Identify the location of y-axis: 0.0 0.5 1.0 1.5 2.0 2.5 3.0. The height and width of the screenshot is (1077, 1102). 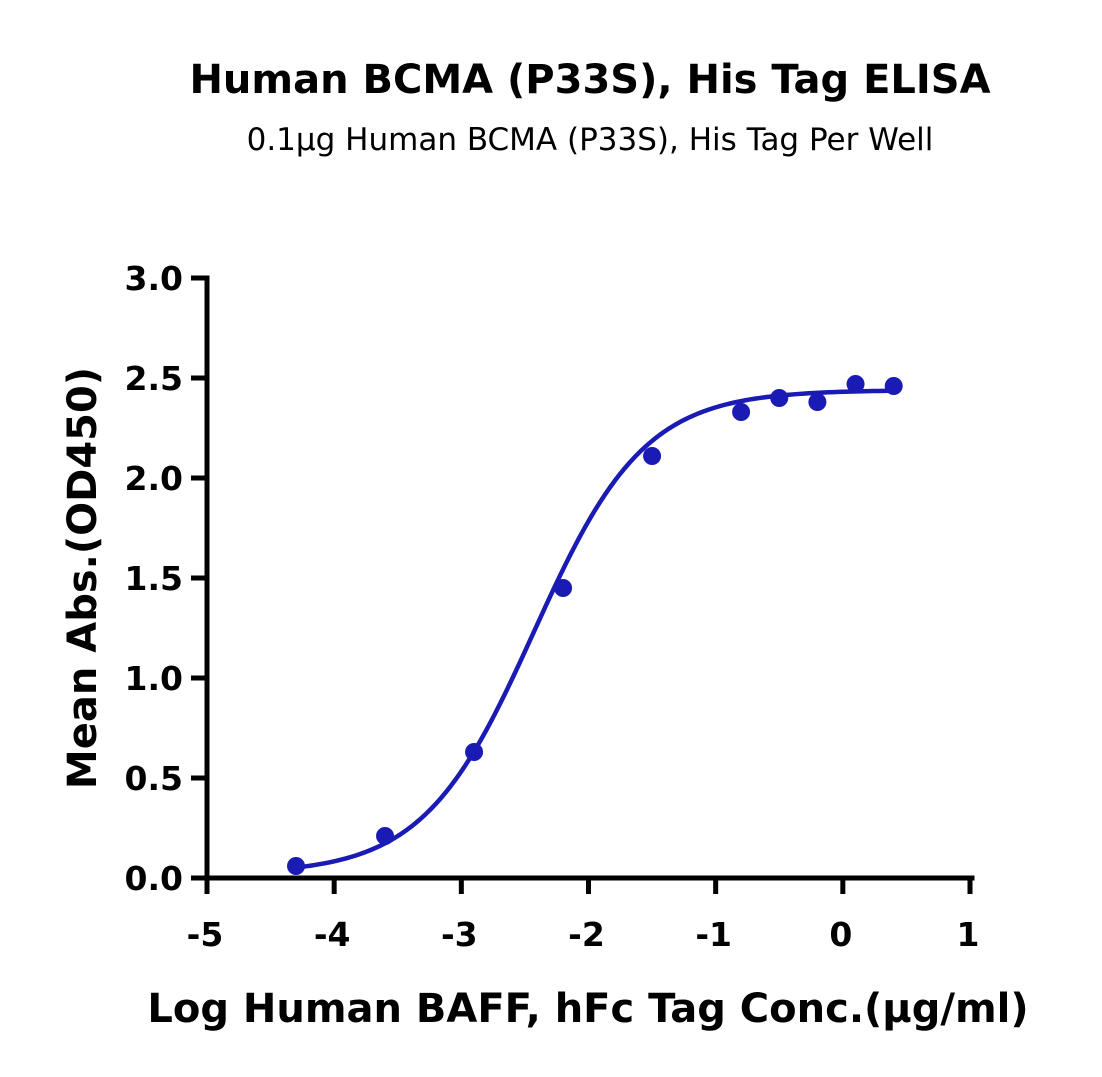
(167, 578).